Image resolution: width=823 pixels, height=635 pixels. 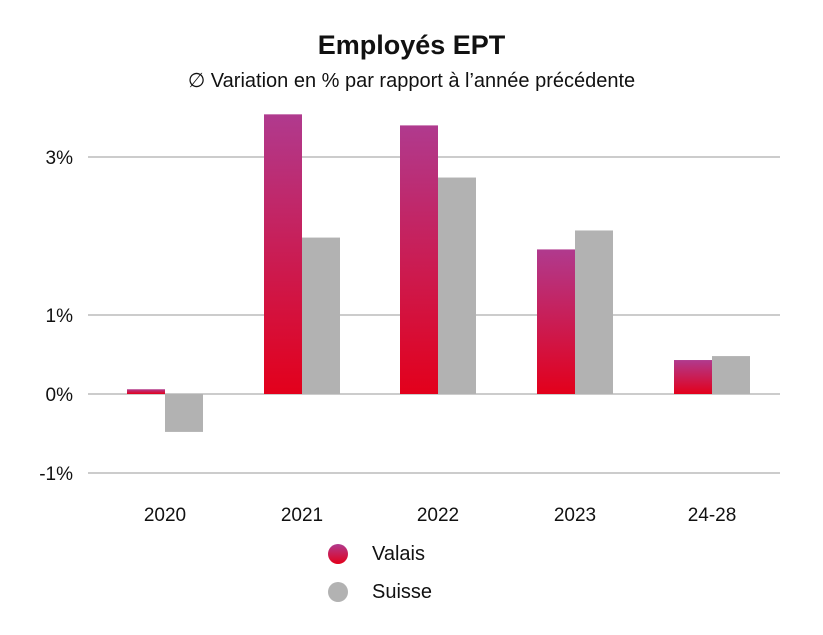 I want to click on y-axis-ticks: 3% 1% 0% -1%, so click(x=56, y=316).